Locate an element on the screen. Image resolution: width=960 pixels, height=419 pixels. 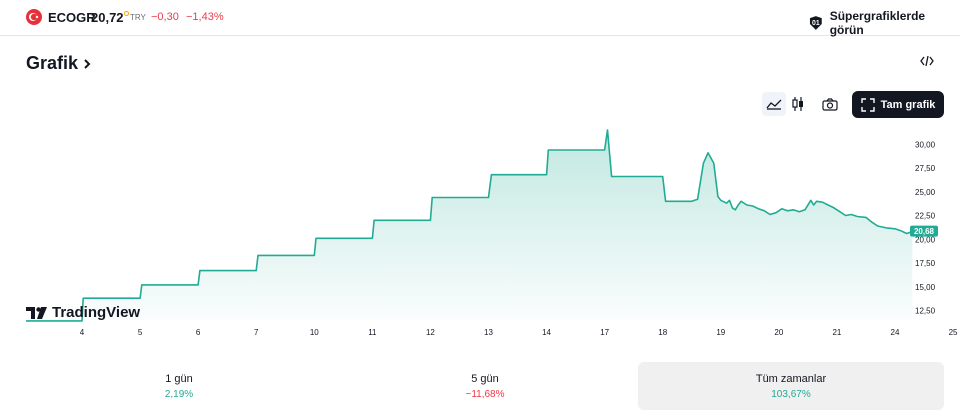
area-chart-button is located at coordinates (774, 104).